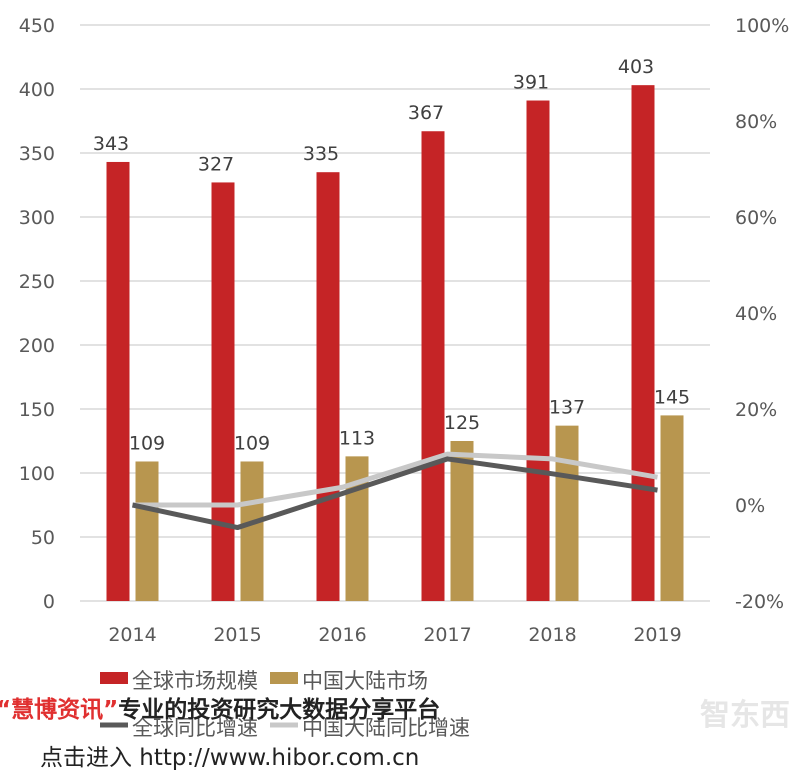  What do you see at coordinates (49, 602) in the screenshot?
I see `y-left-tick-label: 0` at bounding box center [49, 602].